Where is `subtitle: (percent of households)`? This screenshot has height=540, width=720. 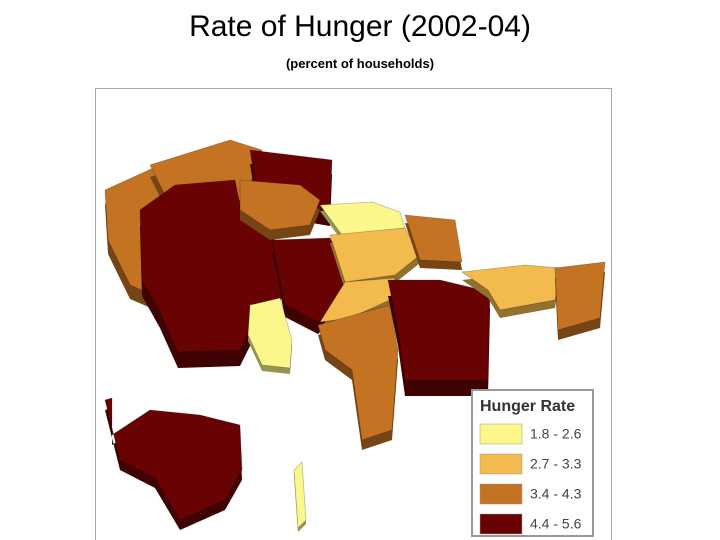 subtitle: (percent of households) is located at coordinates (360, 63).